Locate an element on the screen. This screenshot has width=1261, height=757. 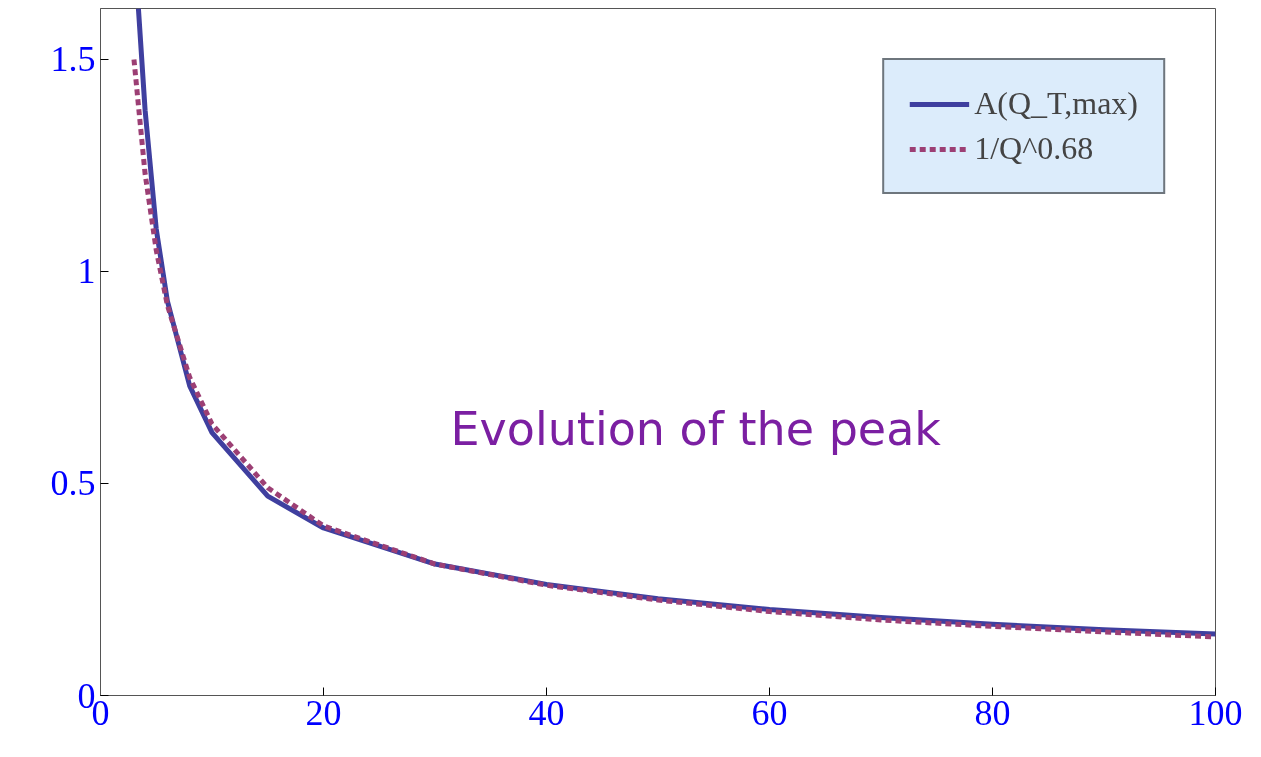
x-tick-label: 20 is located at coordinates (323, 712).